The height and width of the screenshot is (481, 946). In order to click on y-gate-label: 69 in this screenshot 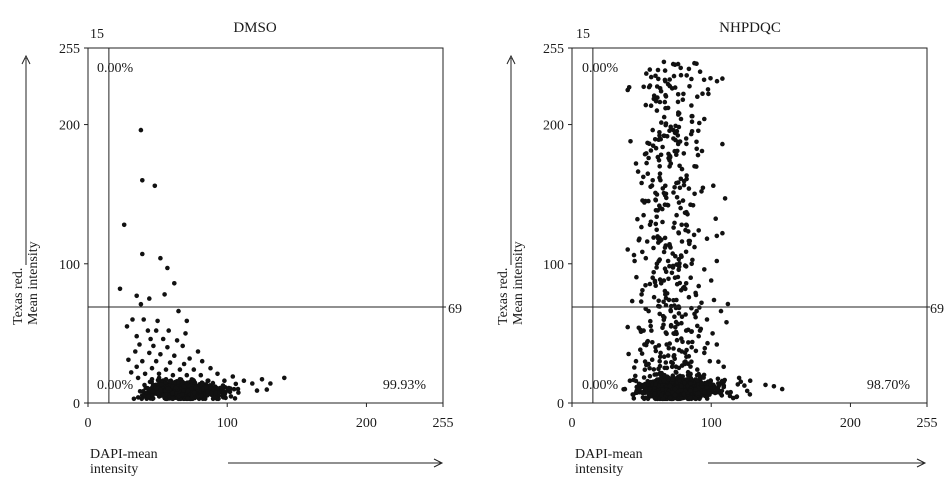, I will do `click(937, 309)`.